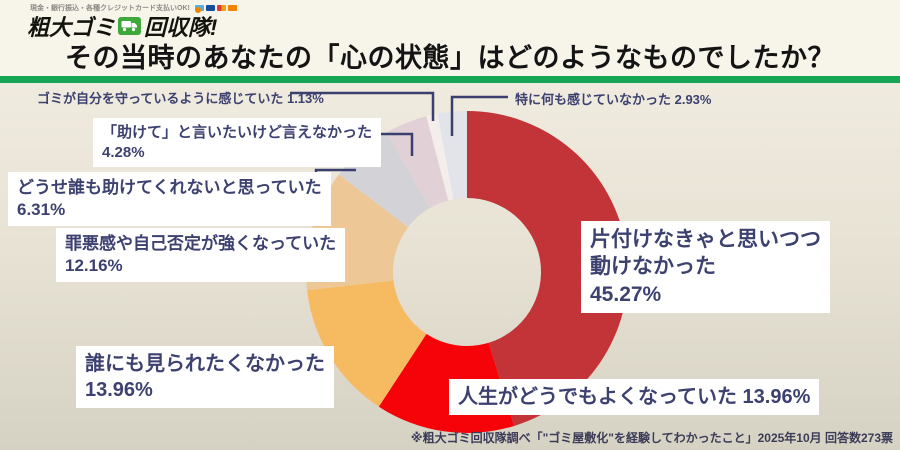  I want to click on leader-line-nothing, so click(479, 115).